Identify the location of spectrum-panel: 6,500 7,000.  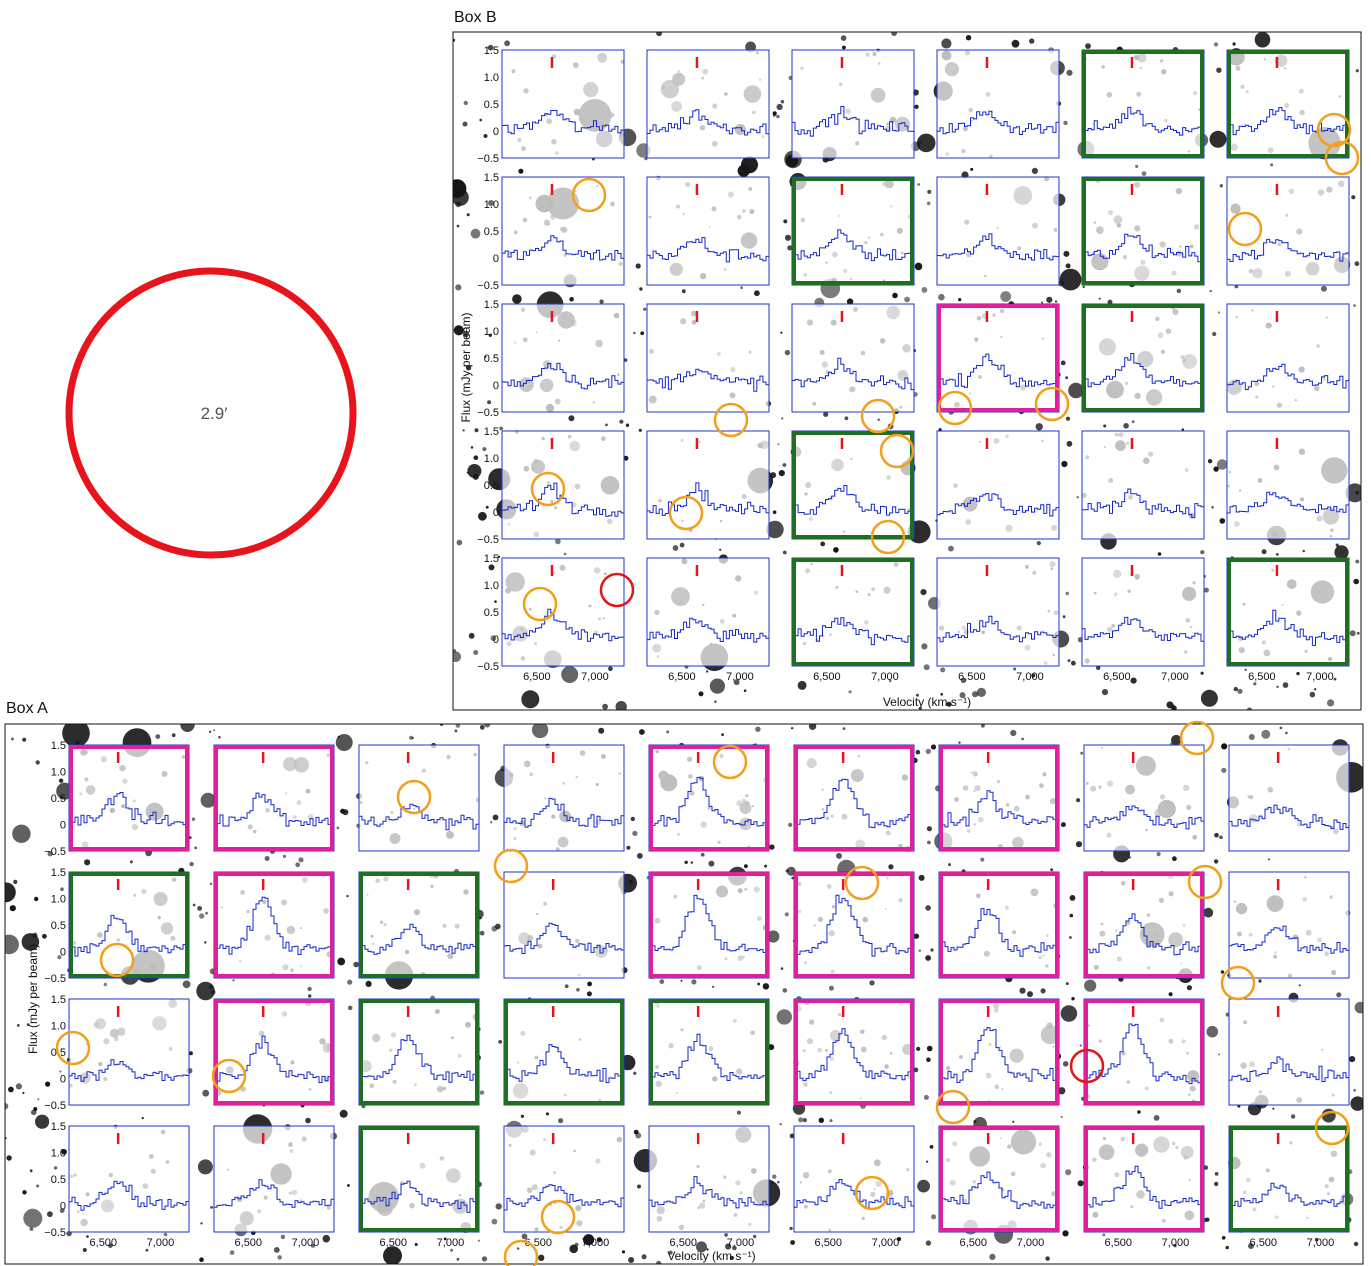
(708, 620).